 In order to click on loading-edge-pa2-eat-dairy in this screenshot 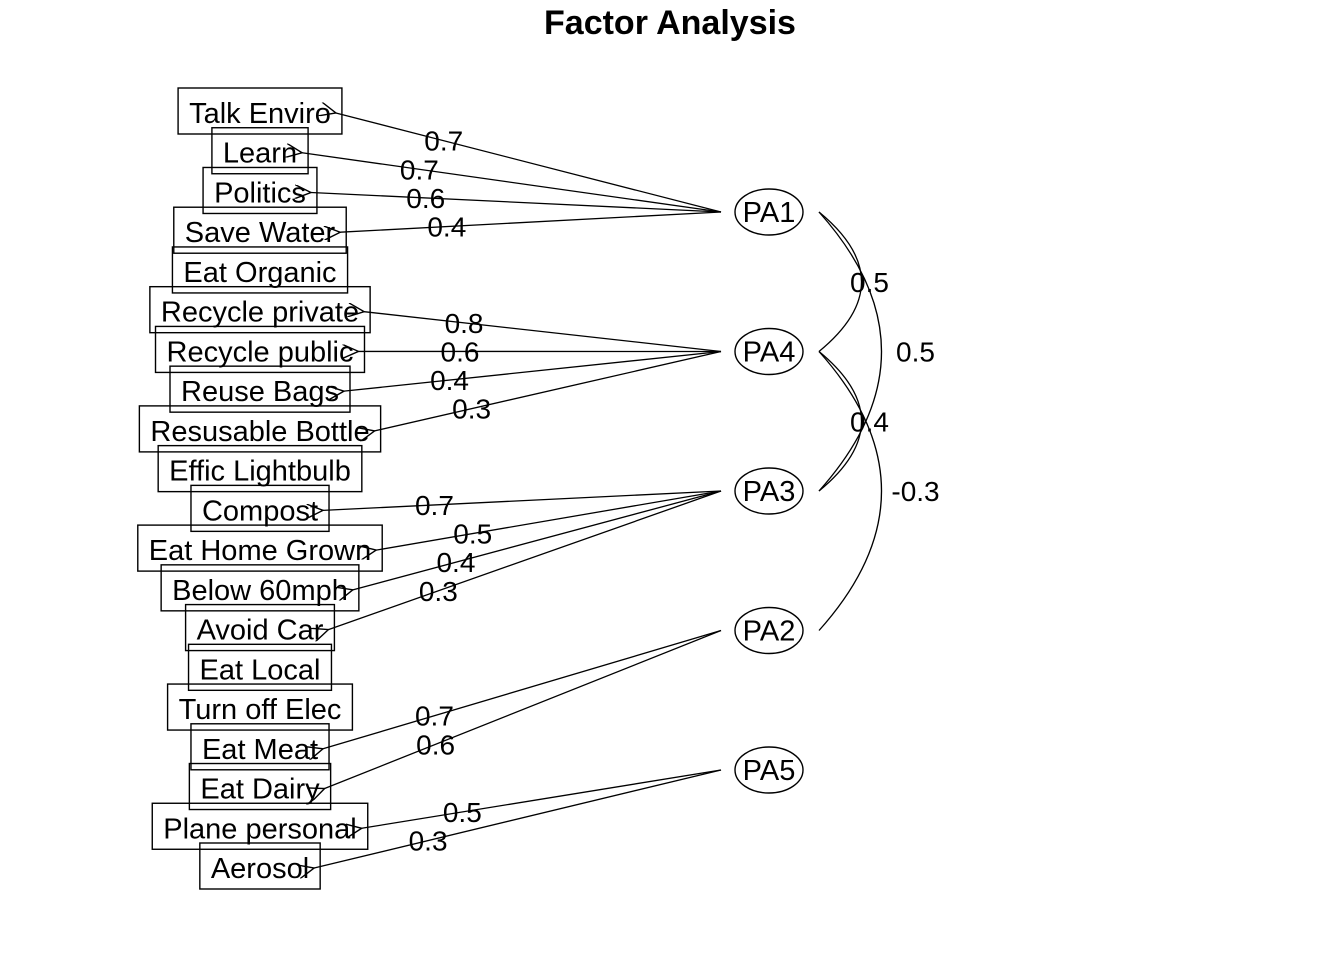, I will do `click(523, 709)`.